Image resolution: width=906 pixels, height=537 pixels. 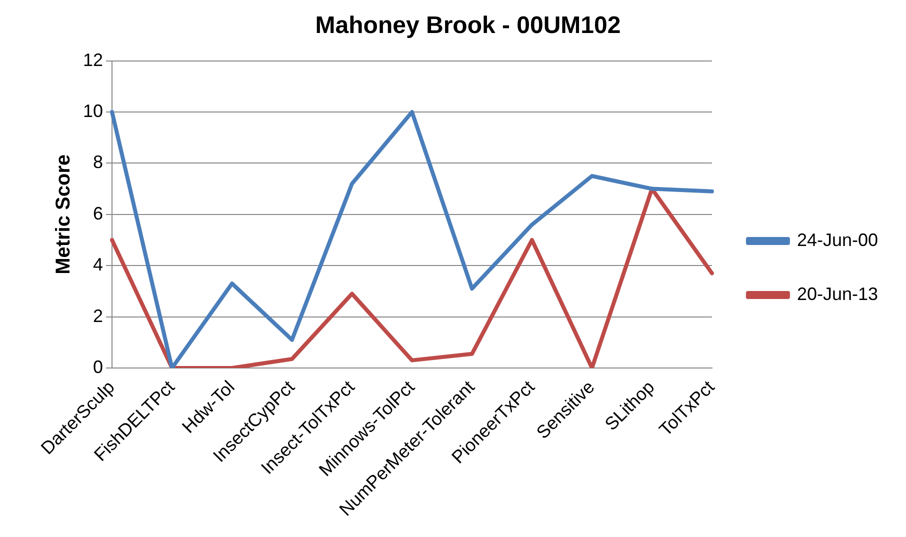 What do you see at coordinates (468, 26) in the screenshot?
I see `chart-title: Mahoney Brook - 00UM102` at bounding box center [468, 26].